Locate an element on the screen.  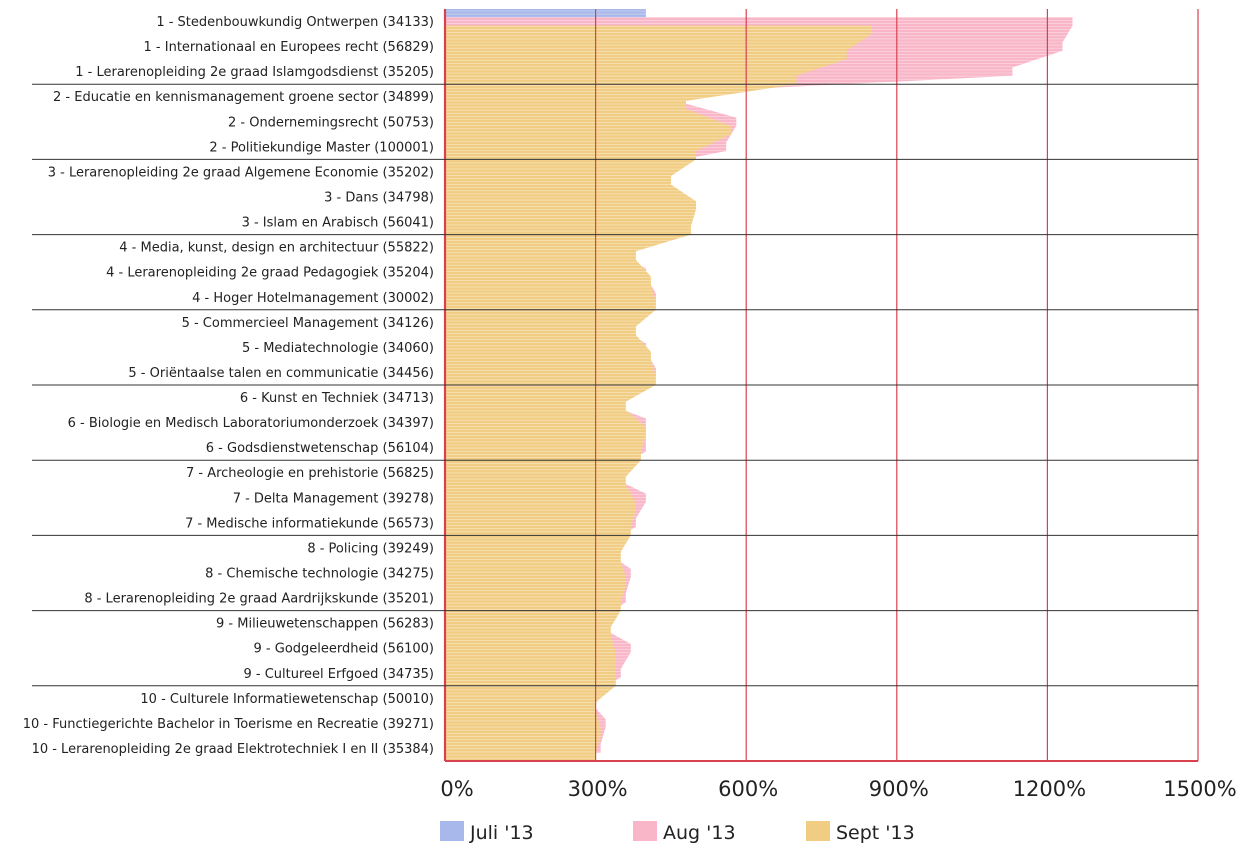
category-label: 3 - Islam en Arabisch (56041) is located at coordinates (338, 223).